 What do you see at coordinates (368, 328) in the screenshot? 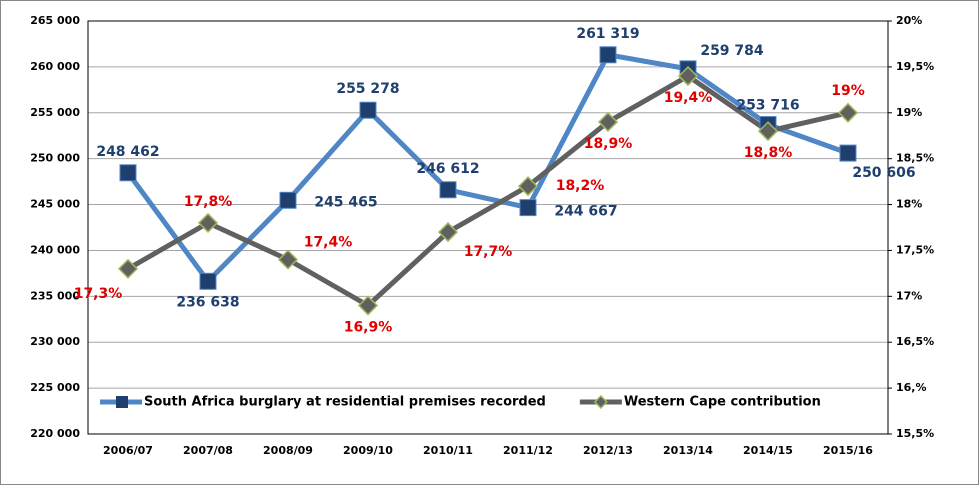
I see `data-label: 16,9%` at bounding box center [368, 328].